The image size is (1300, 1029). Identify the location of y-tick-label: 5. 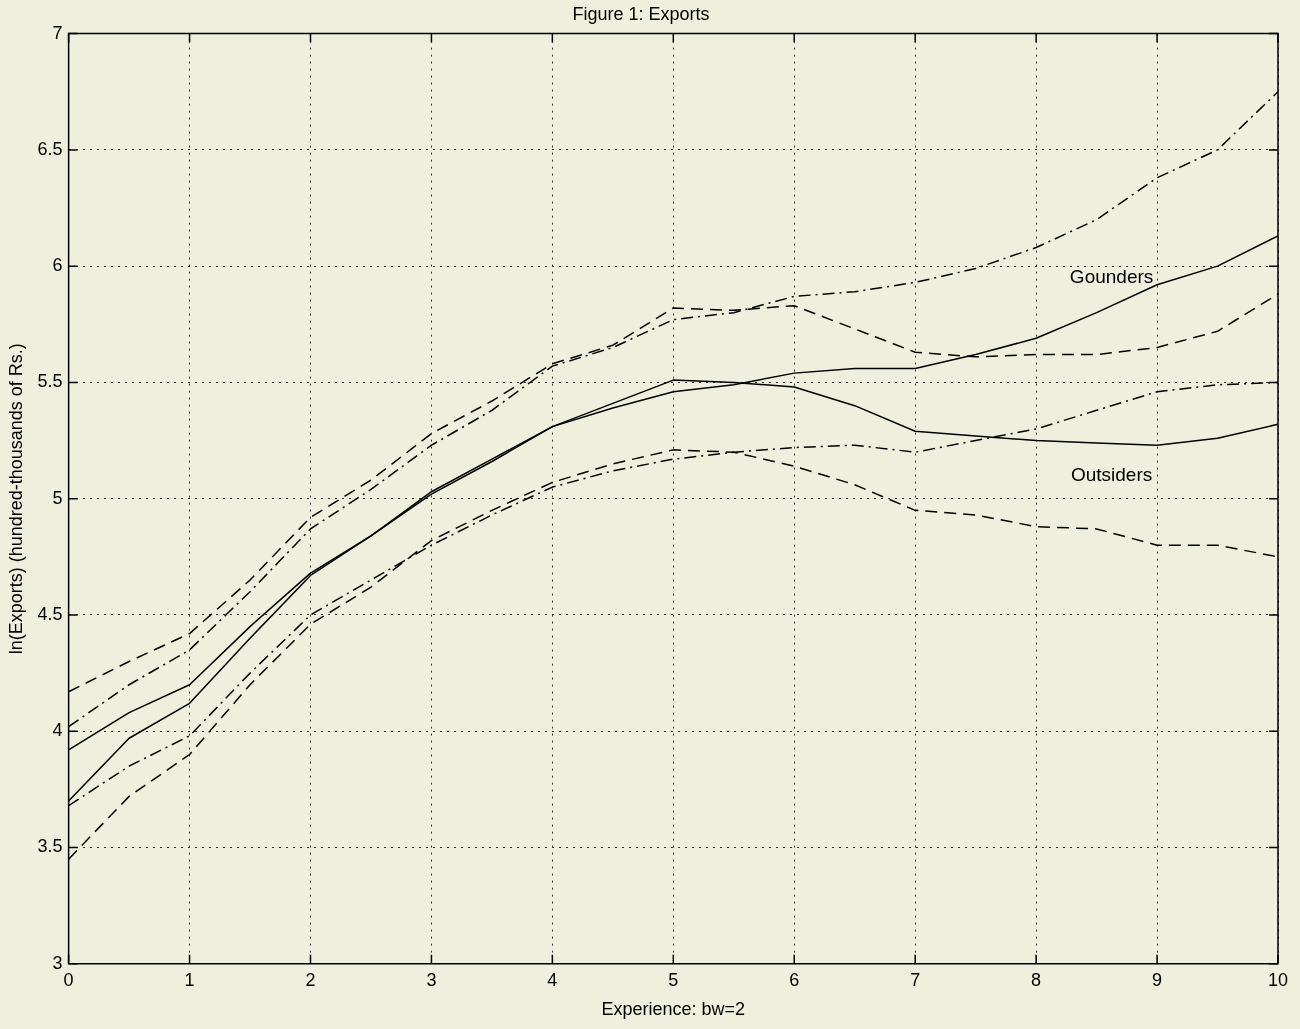
(57, 497).